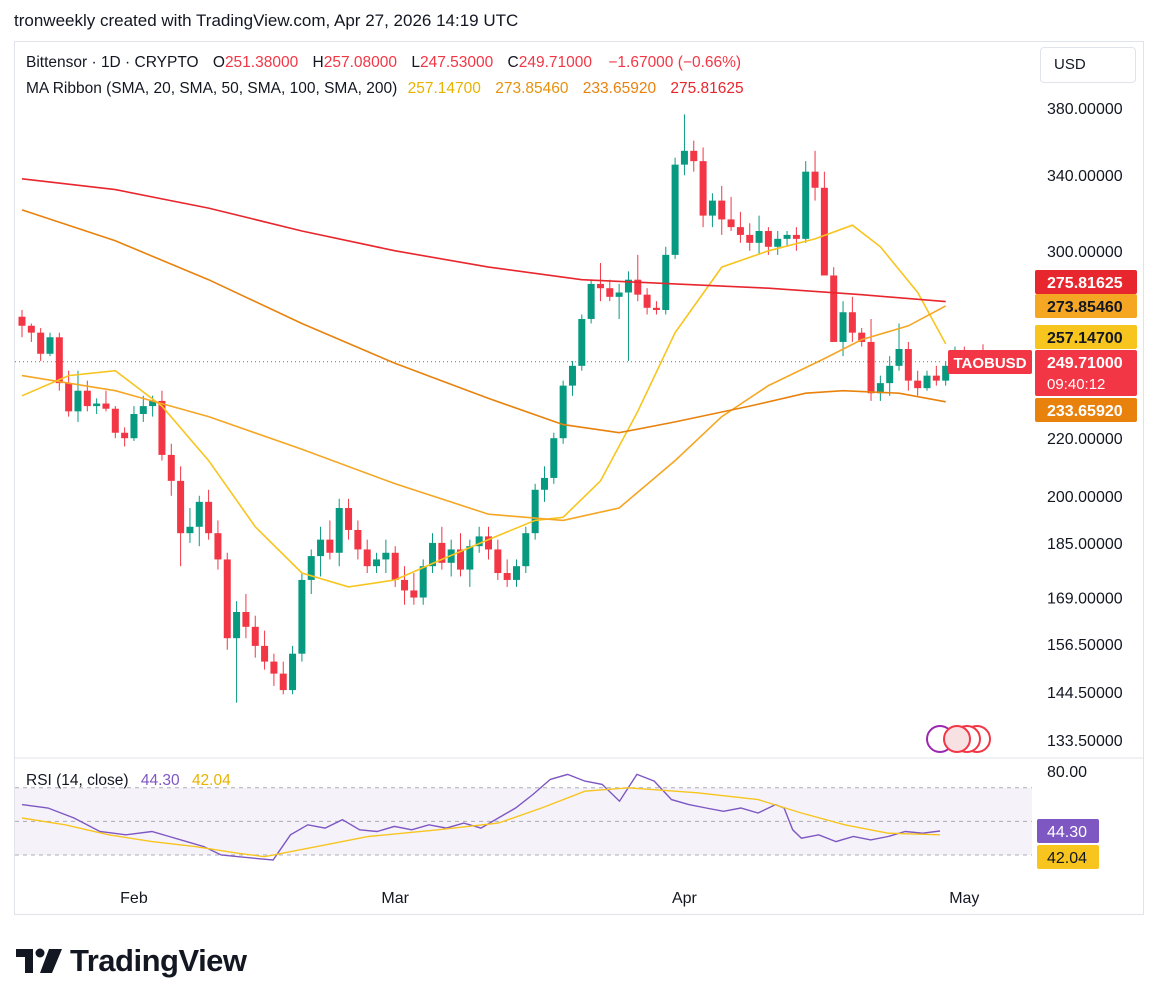 The height and width of the screenshot is (1007, 1160). I want to click on price-tag-text: 257.14700, so click(1085, 338).